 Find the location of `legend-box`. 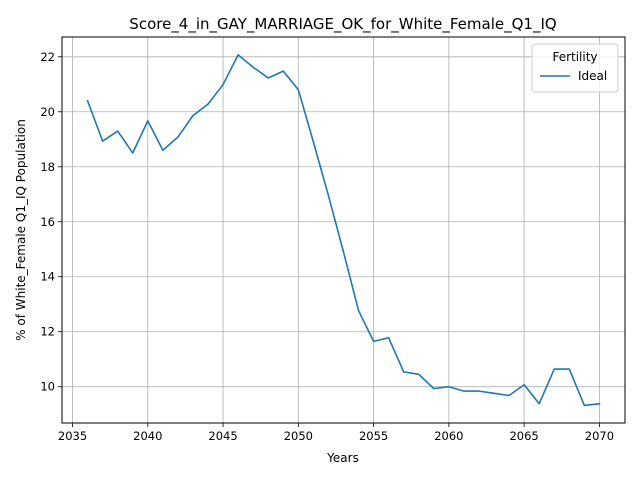

legend-box is located at coordinates (575, 68).